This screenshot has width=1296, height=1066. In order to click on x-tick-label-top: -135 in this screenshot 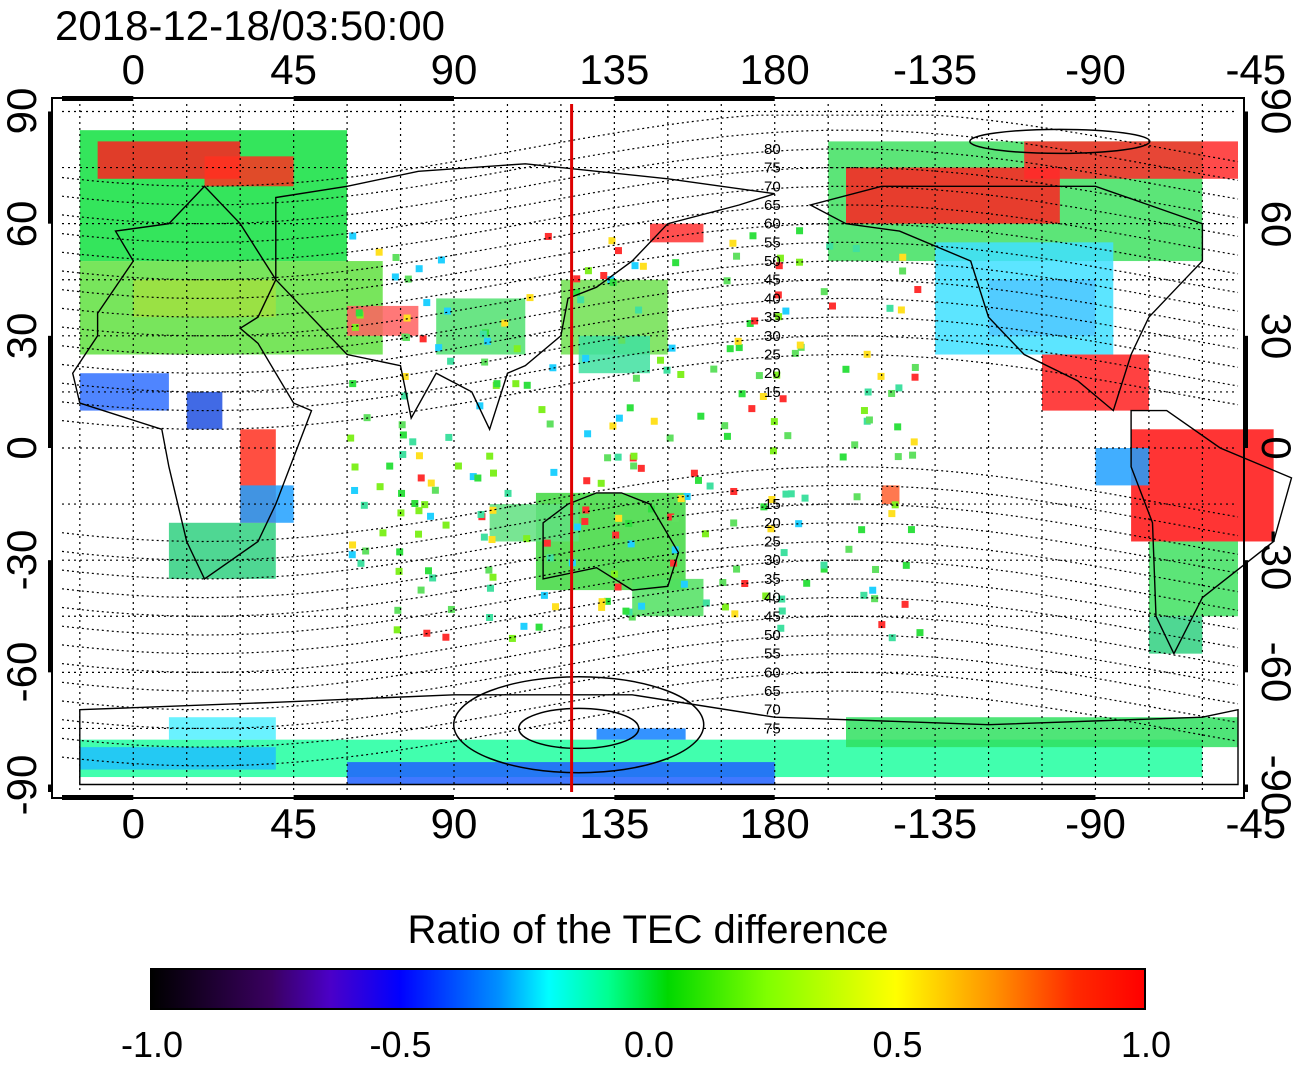, I will do `click(935, 69)`.